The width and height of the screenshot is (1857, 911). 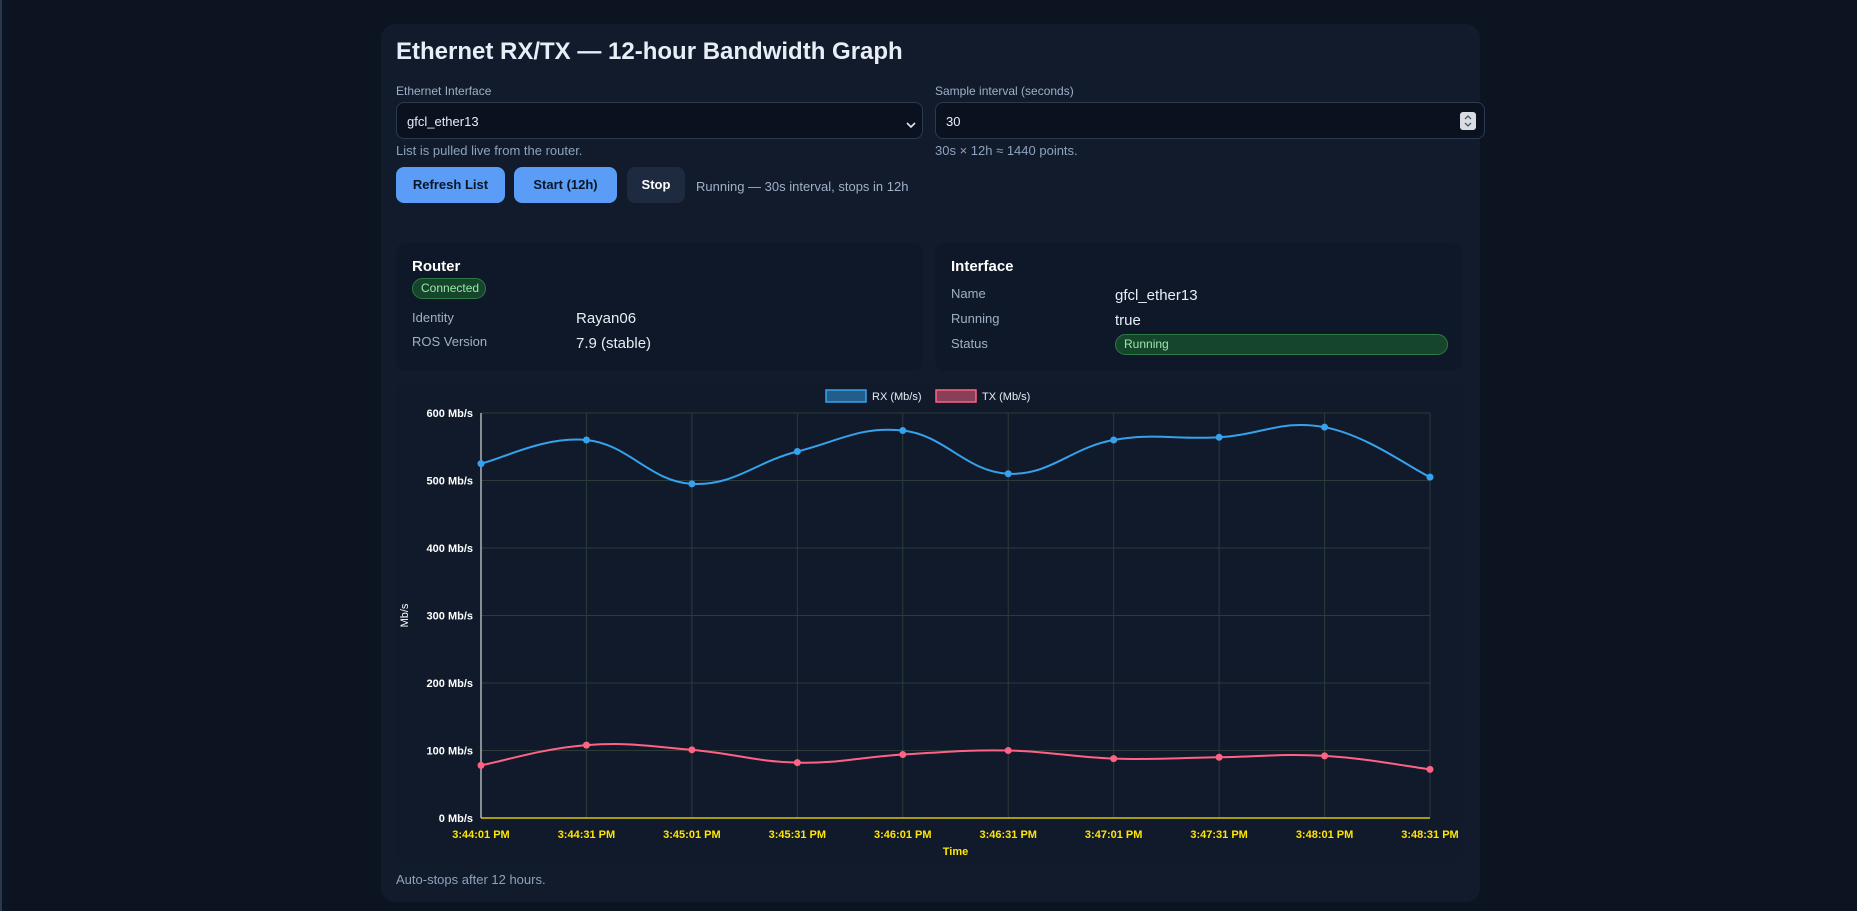 What do you see at coordinates (1113, 835) in the screenshot?
I see `x-tick-label: 3:47:01 PM` at bounding box center [1113, 835].